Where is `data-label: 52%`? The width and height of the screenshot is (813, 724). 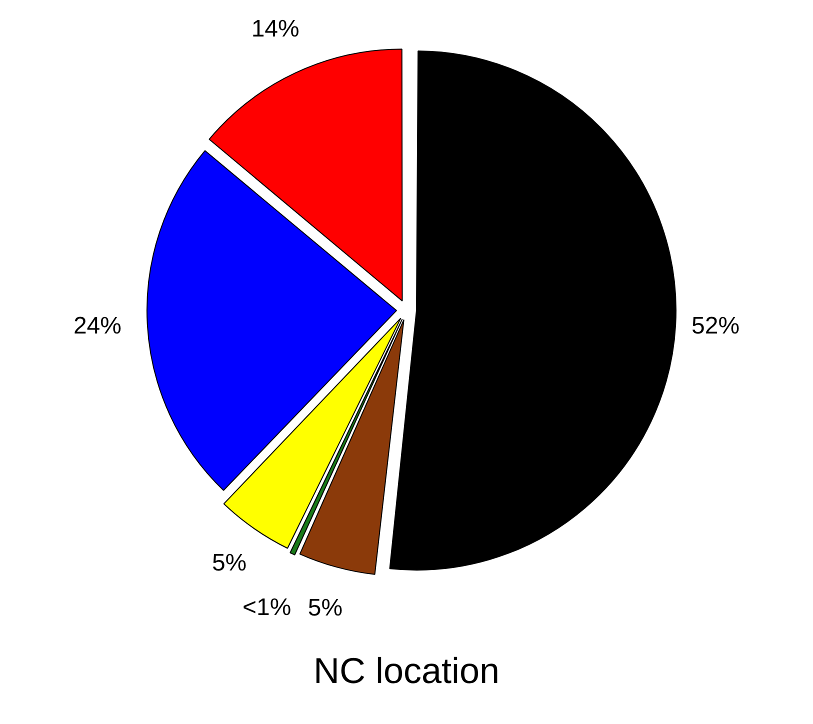 data-label: 52% is located at coordinates (716, 326).